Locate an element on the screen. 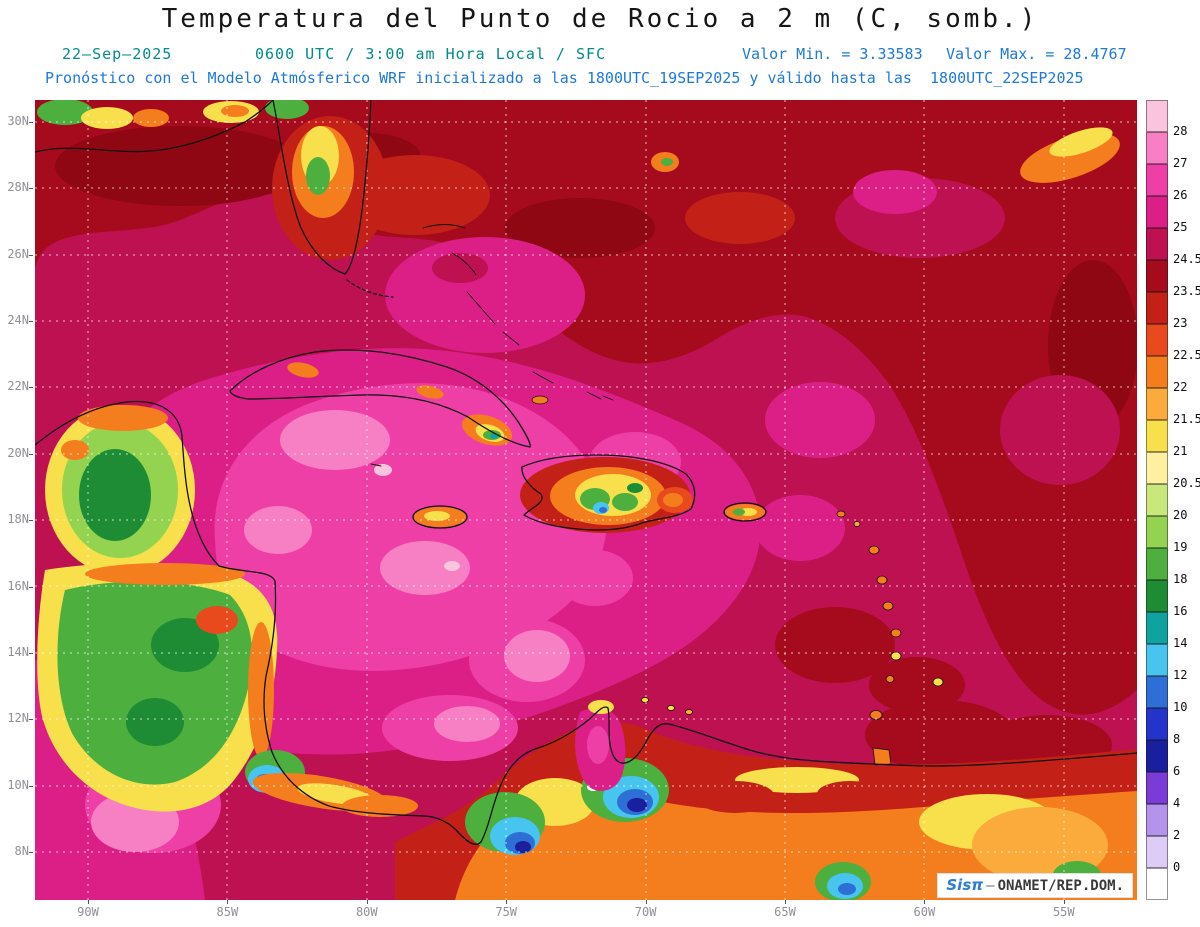 The width and height of the screenshot is (1200, 927). lat-axis: 30N 28N 26N 24N 22N 20N 18N 16N 14N 12N 10N 8N is located at coordinates (16, 500).